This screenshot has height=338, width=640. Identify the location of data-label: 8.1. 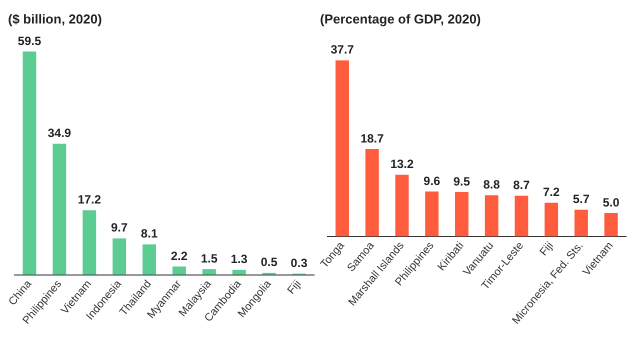
(149, 233).